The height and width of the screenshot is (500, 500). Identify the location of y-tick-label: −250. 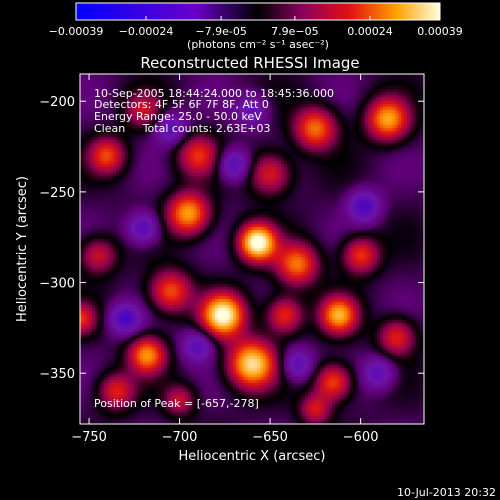
(57, 193).